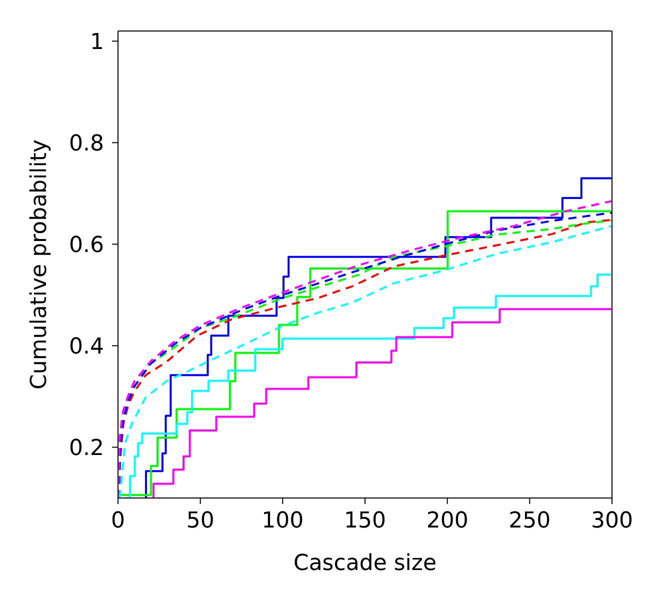 This screenshot has height=600, width=650. I want to click on y-tick-label: 0.2, so click(86, 449).